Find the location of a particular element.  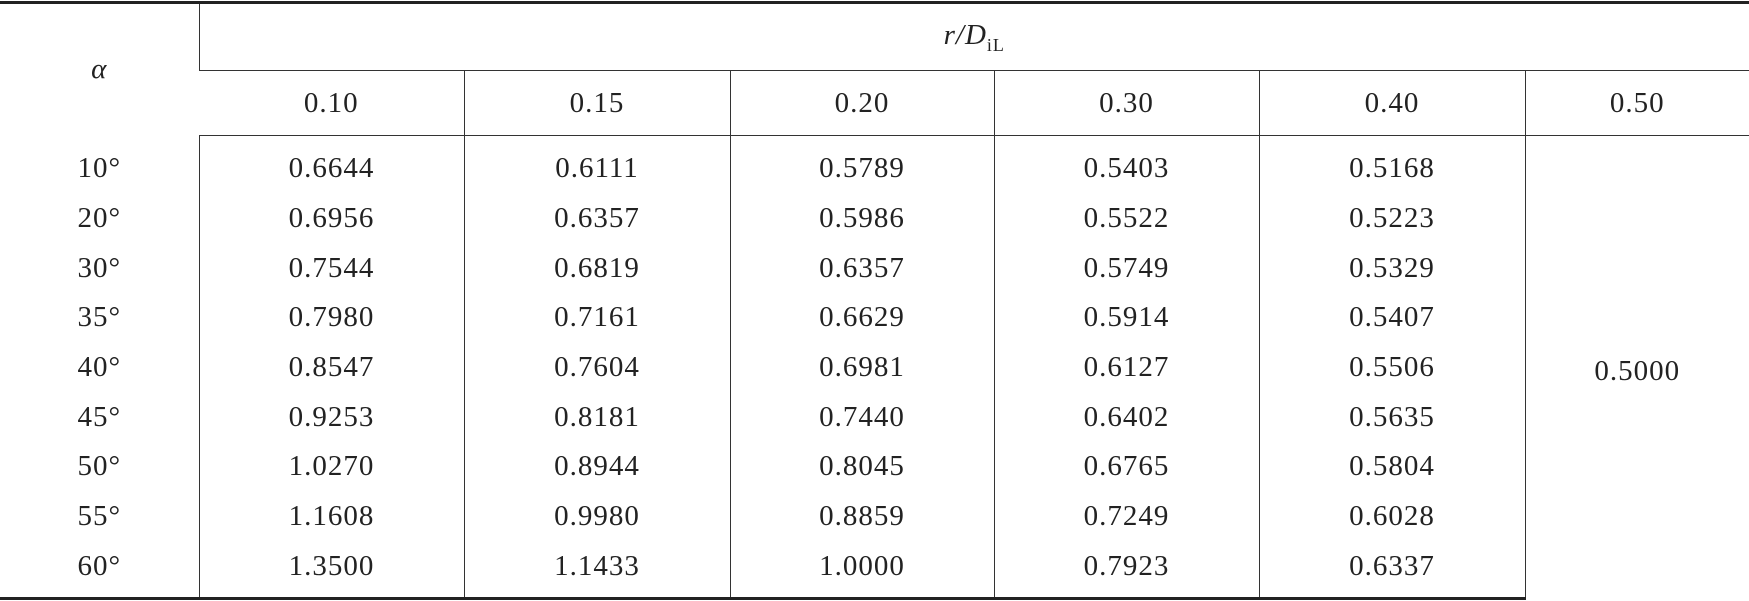

value-cell: 0.9980 is located at coordinates (596, 516).